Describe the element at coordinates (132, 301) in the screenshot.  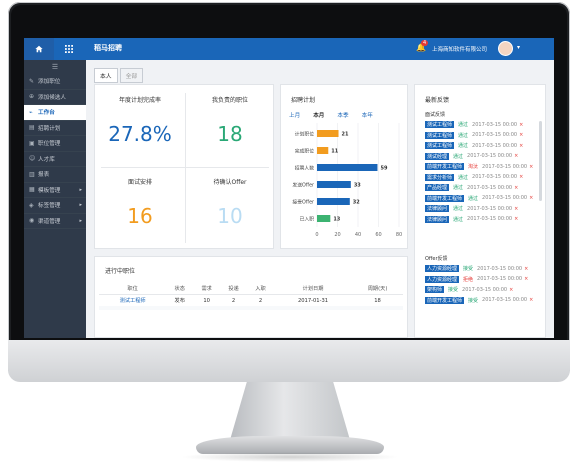
I see `cell-job: 测试工程师` at that location.